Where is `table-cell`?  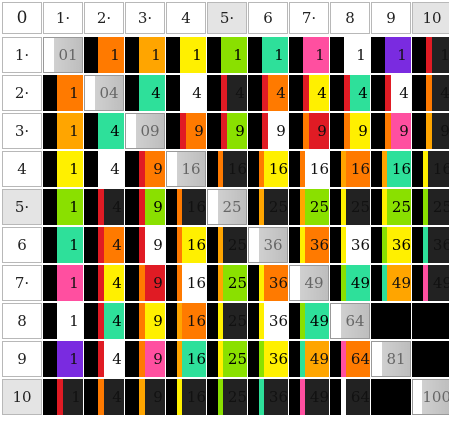
table-cell is located at coordinates (430, 359).